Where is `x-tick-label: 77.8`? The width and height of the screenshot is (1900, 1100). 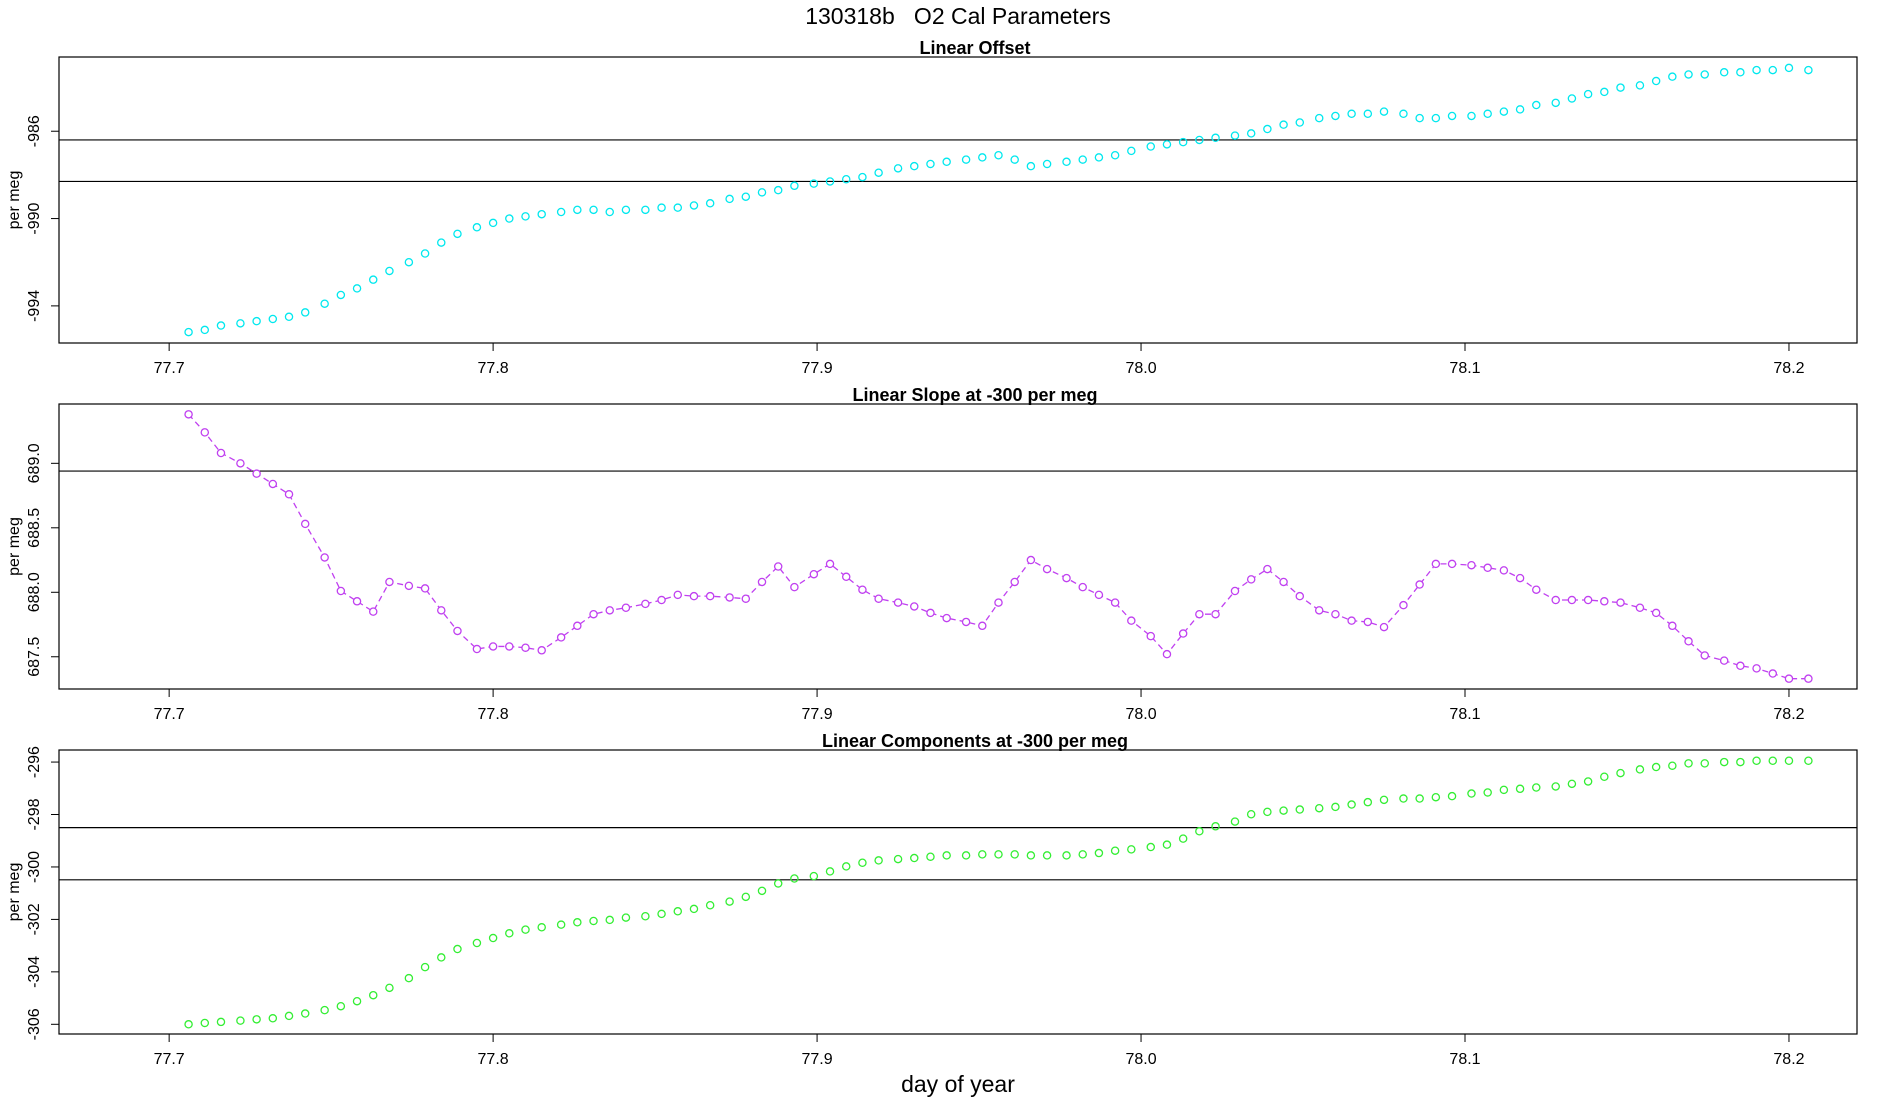
x-tick-label: 77.8 is located at coordinates (493, 368).